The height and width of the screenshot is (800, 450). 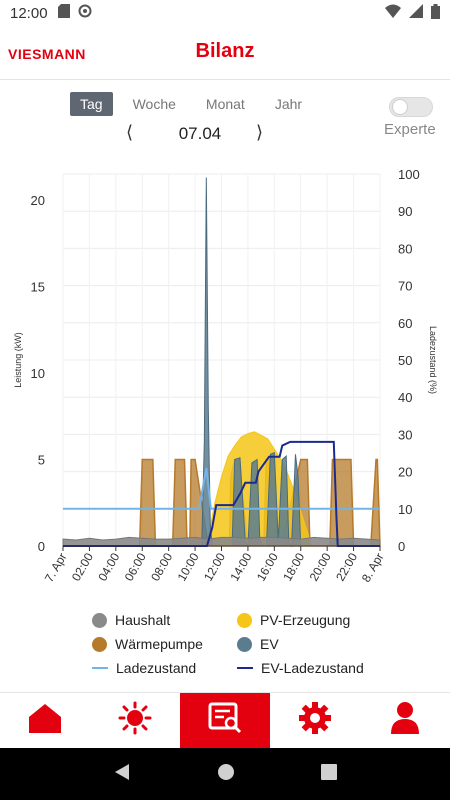 What do you see at coordinates (143, 620) in the screenshot?
I see `legend-label: Haushalt` at bounding box center [143, 620].